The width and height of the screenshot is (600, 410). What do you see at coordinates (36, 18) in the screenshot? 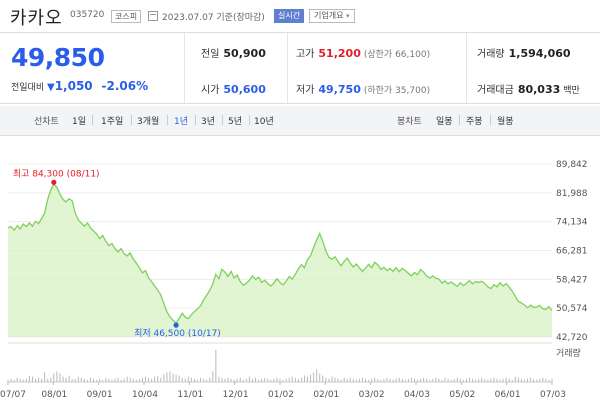
I see `stock-name: 카카오` at bounding box center [36, 18].